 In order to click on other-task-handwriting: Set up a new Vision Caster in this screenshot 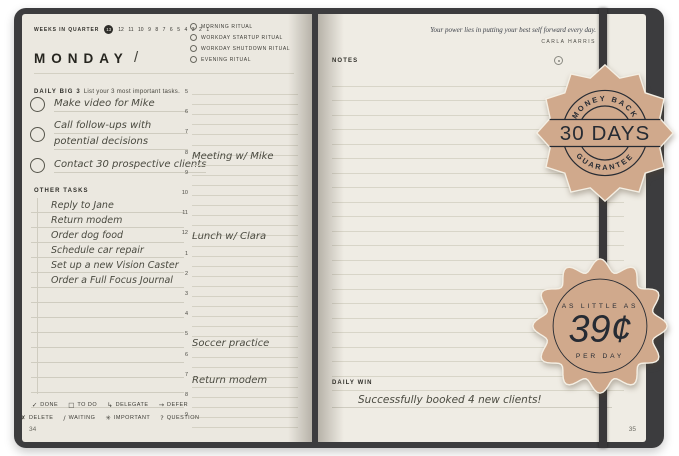, I will do `click(115, 265)`.